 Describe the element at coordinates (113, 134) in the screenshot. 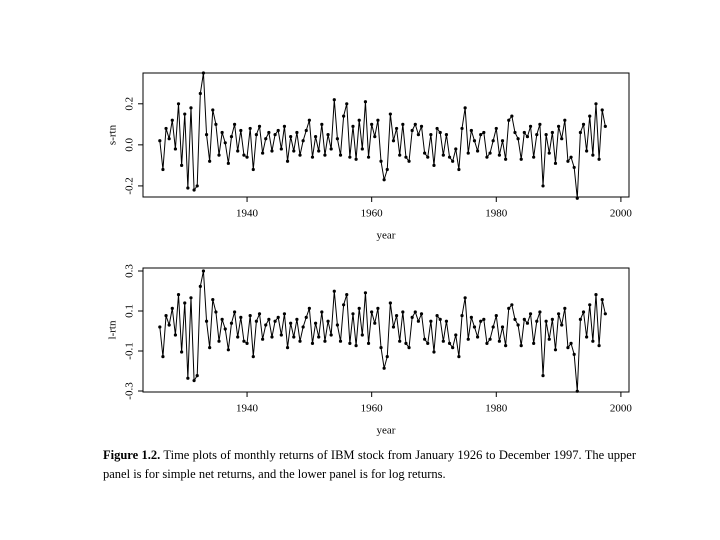

I see `y-axis-label: s-rtn` at that location.